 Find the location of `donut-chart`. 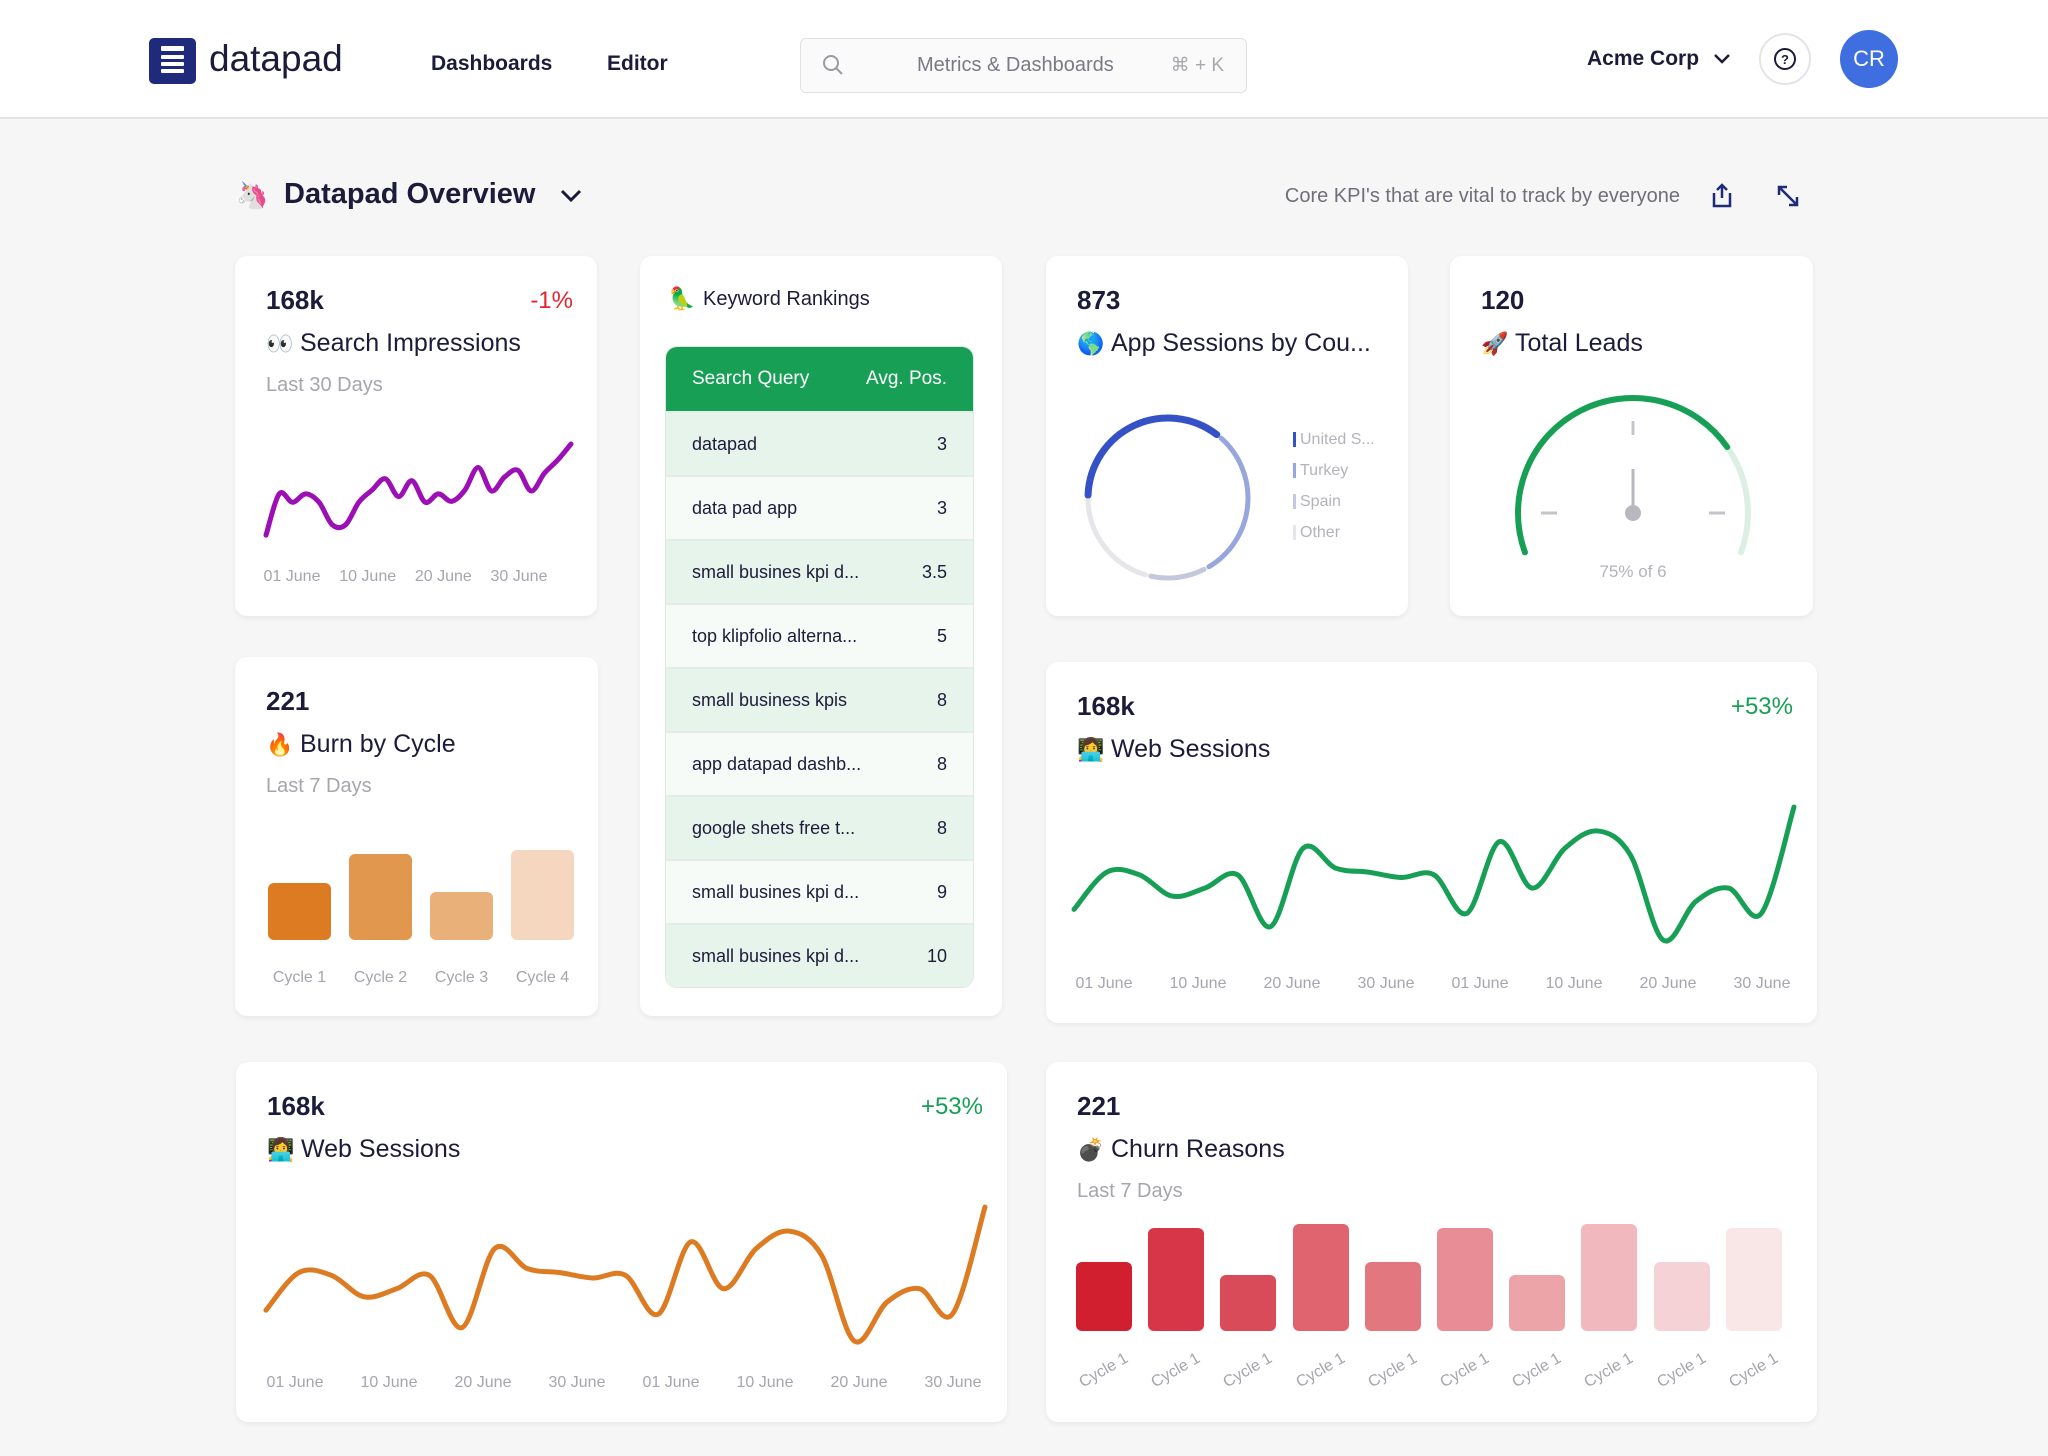

donut-chart is located at coordinates (1167, 497).